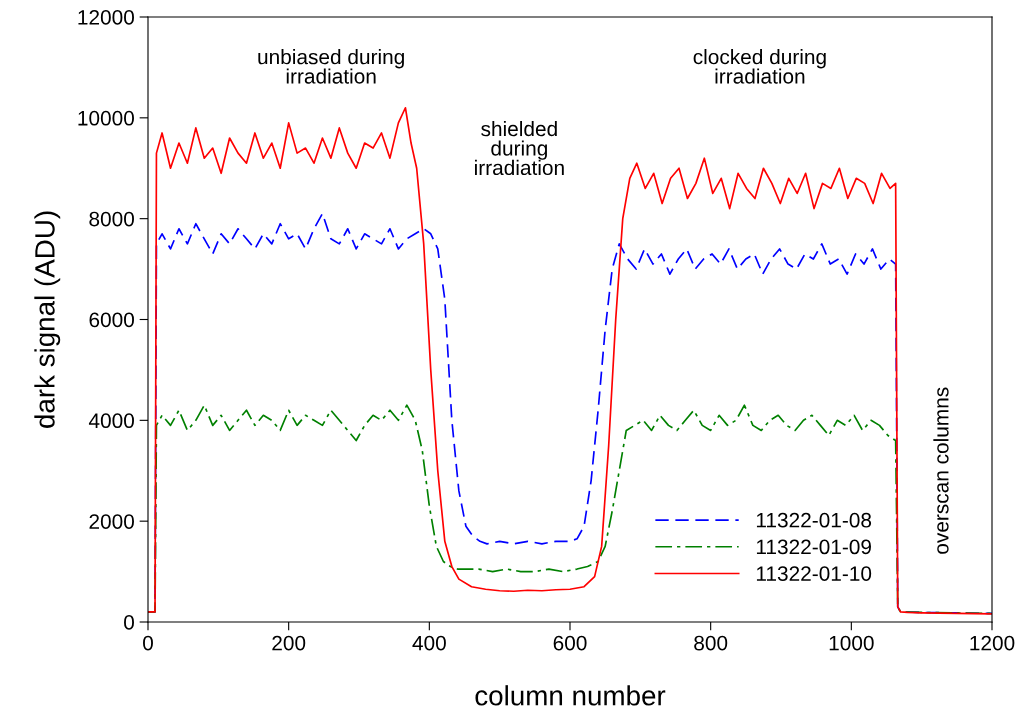 Image resolution: width=1035 pixels, height=720 pixels. What do you see at coordinates (814, 520) in the screenshot?
I see `legend-label: 11322-01-08` at bounding box center [814, 520].